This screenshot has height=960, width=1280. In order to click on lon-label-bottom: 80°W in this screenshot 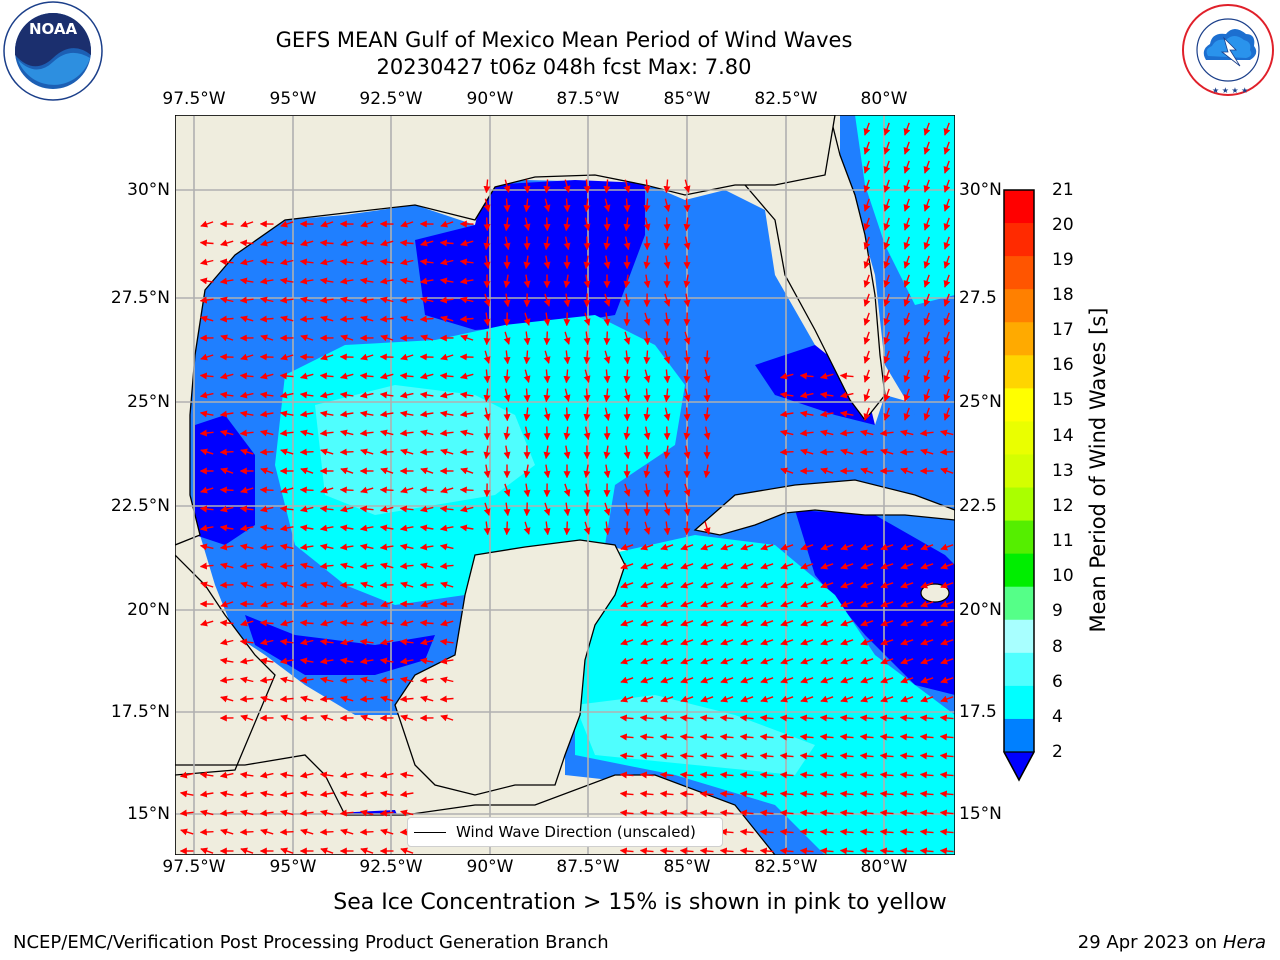, I will do `click(884, 867)`.